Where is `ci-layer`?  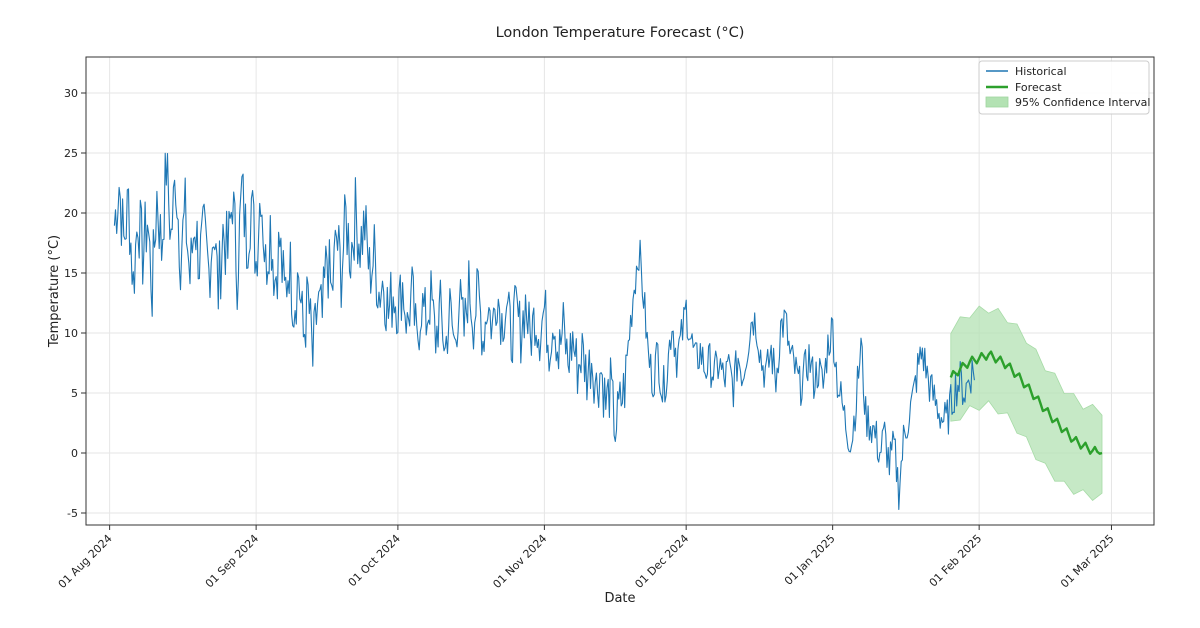
ci-layer is located at coordinates (1026, 403).